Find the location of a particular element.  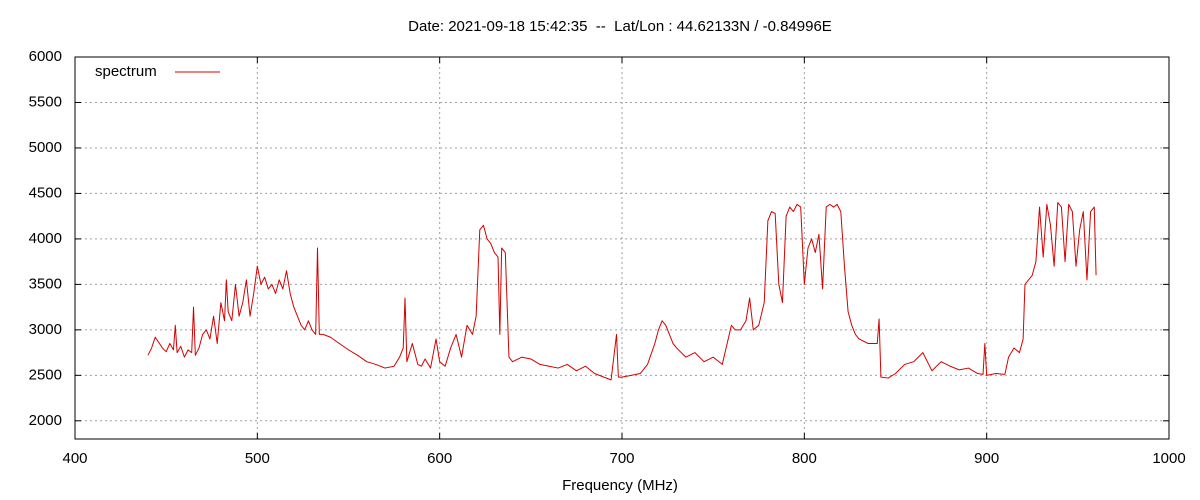

y-tick-label: 6000 is located at coordinates (45, 56).